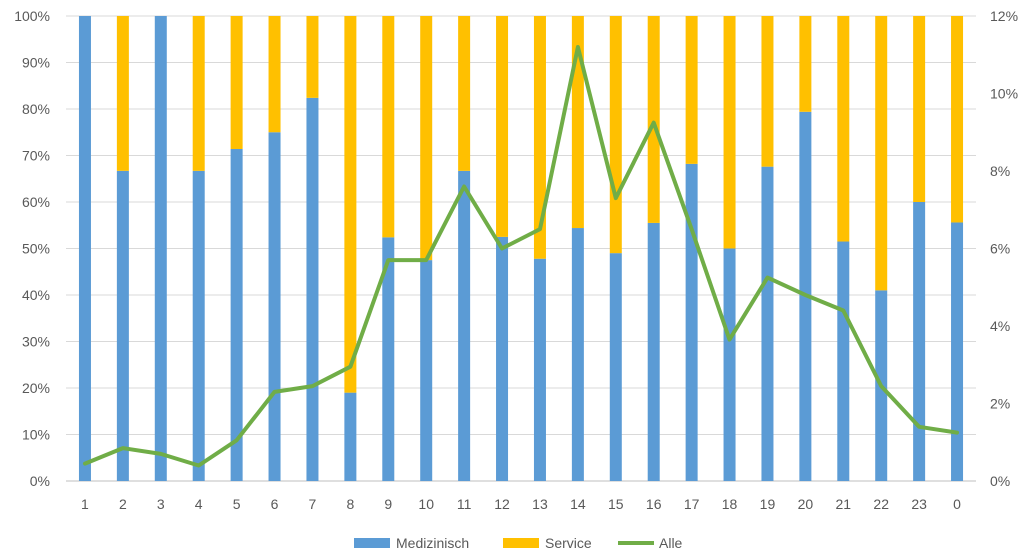 This screenshot has height=560, width=1030. I want to click on y-left-tick-label: 50%, so click(36, 249).